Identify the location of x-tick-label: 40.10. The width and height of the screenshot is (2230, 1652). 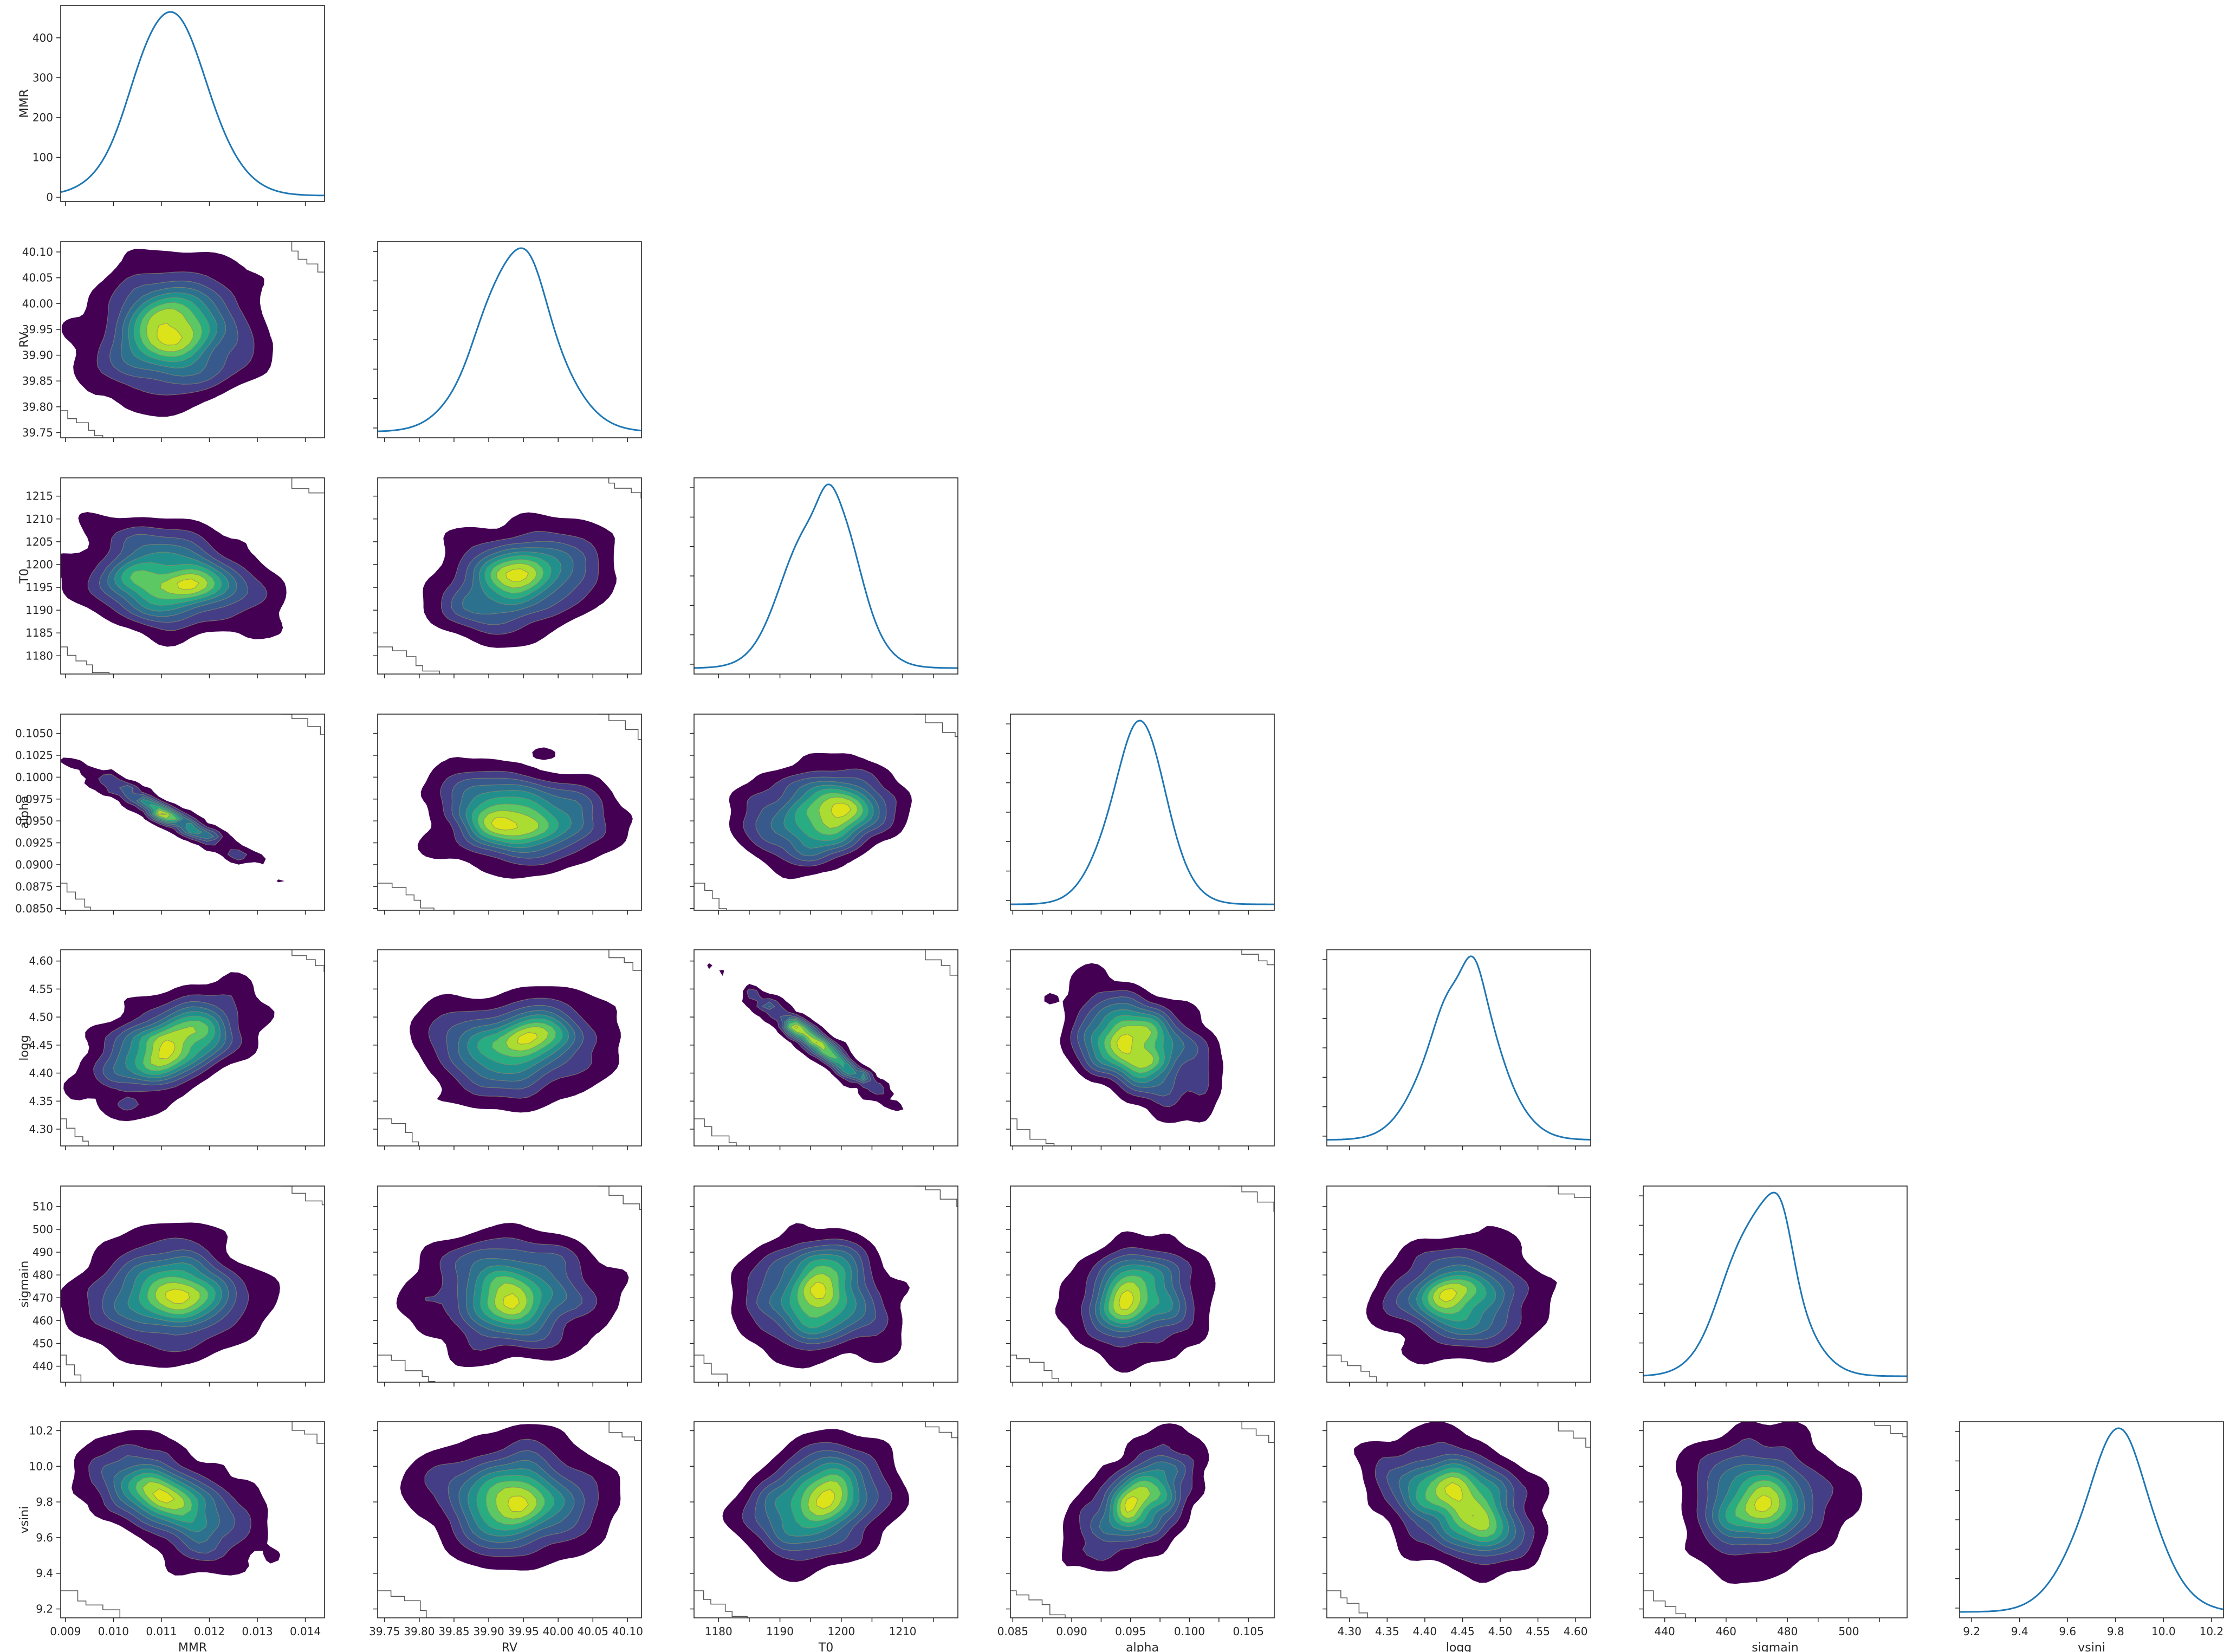
(627, 1631).